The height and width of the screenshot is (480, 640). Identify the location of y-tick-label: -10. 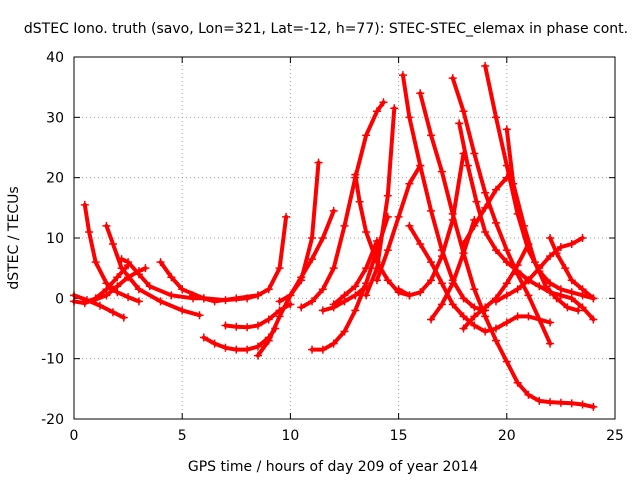
(52, 360).